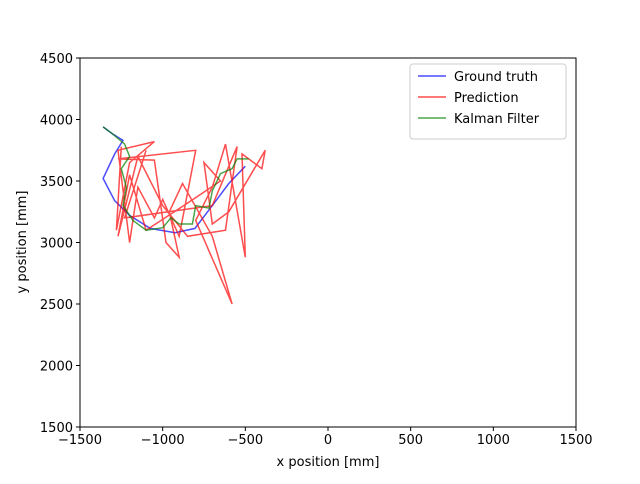  Describe the element at coordinates (56, 367) in the screenshot. I see `y-tick-label: 2000` at that location.